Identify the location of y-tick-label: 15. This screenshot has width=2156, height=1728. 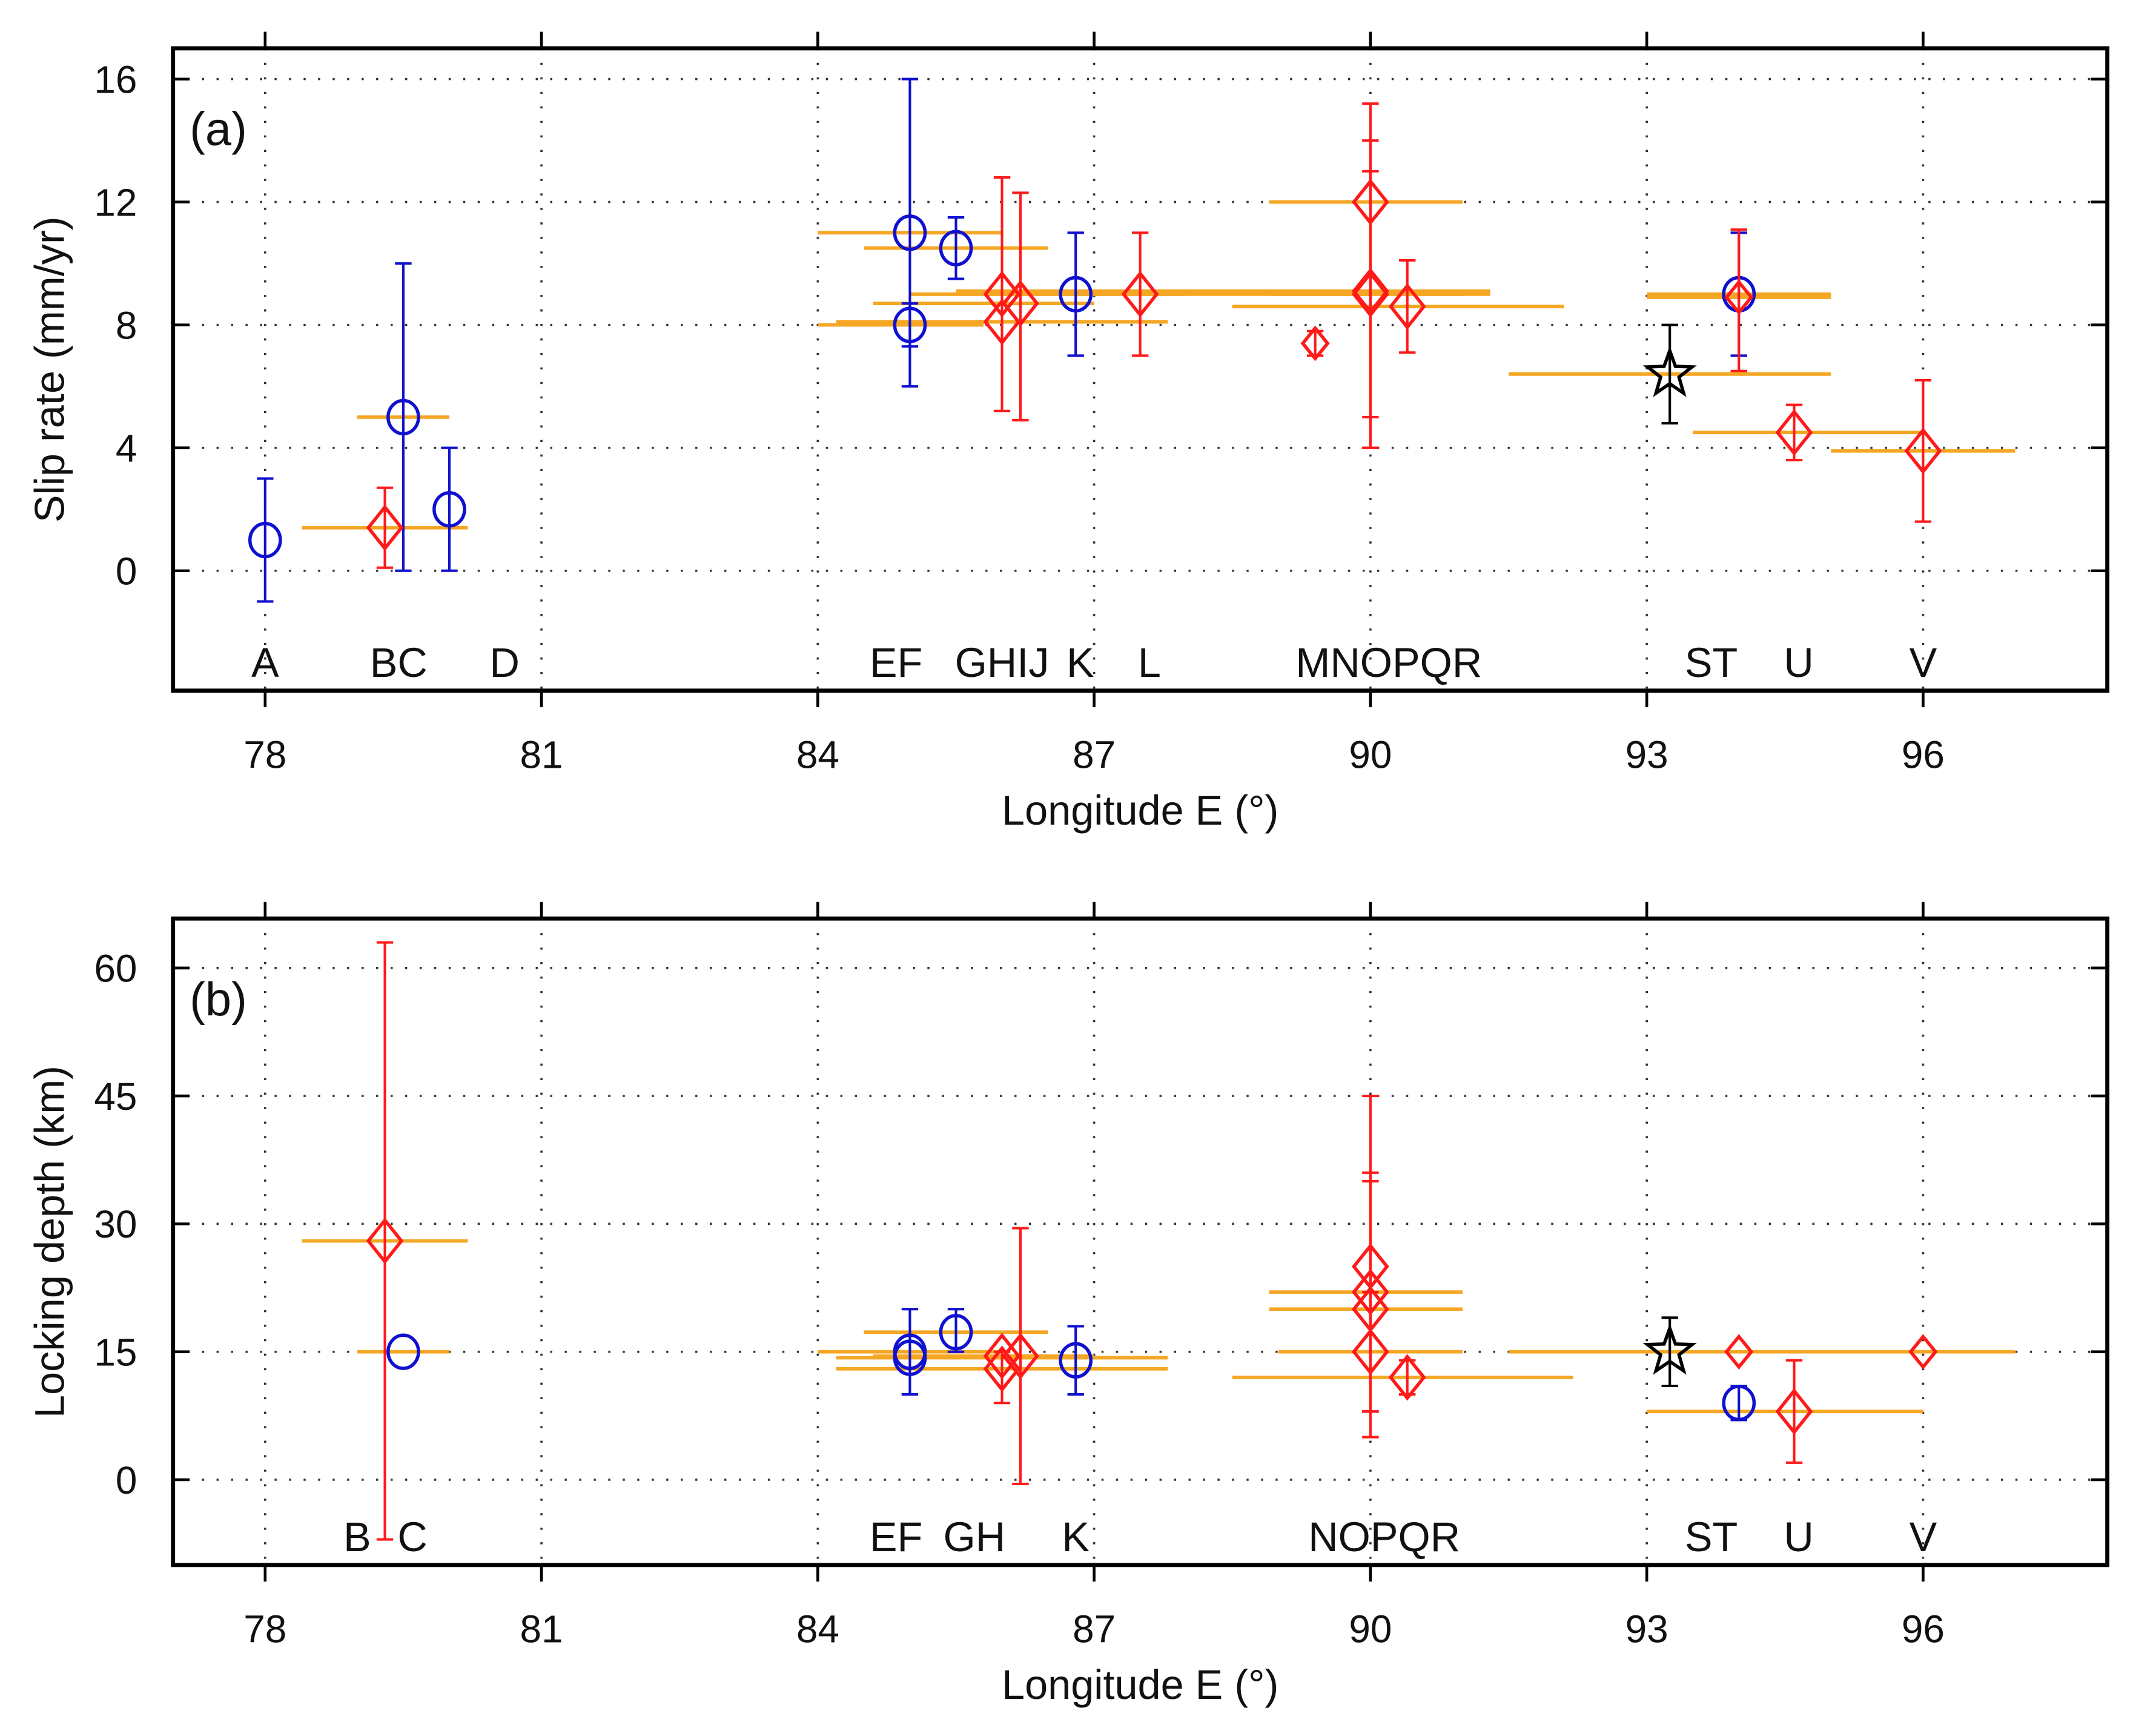
(115, 1352).